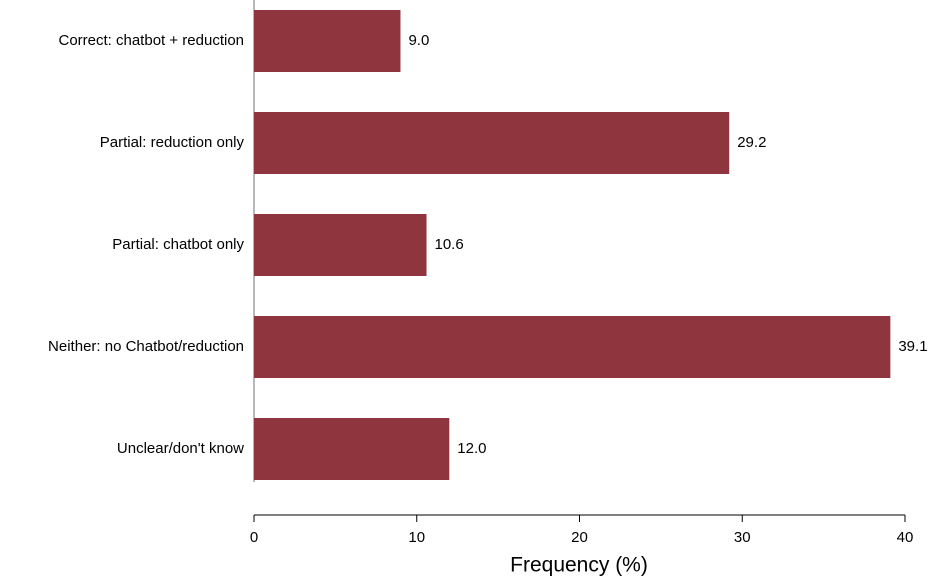 This screenshot has height=583, width=937. What do you see at coordinates (471, 448) in the screenshot?
I see `value-label: 12.0` at bounding box center [471, 448].